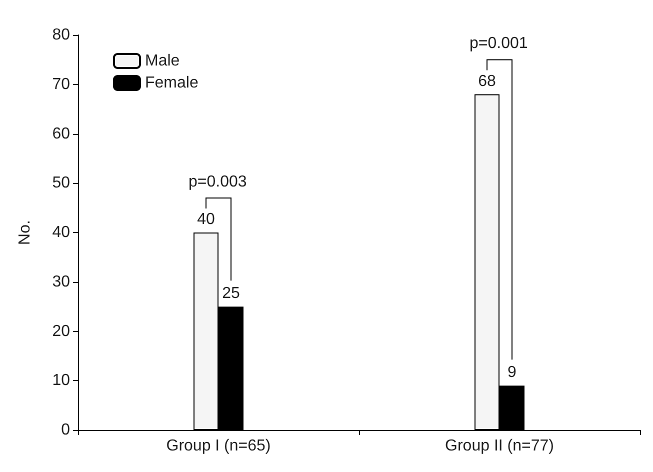  What do you see at coordinates (61, 331) in the screenshot?
I see `y-tick-label: 20` at bounding box center [61, 331].